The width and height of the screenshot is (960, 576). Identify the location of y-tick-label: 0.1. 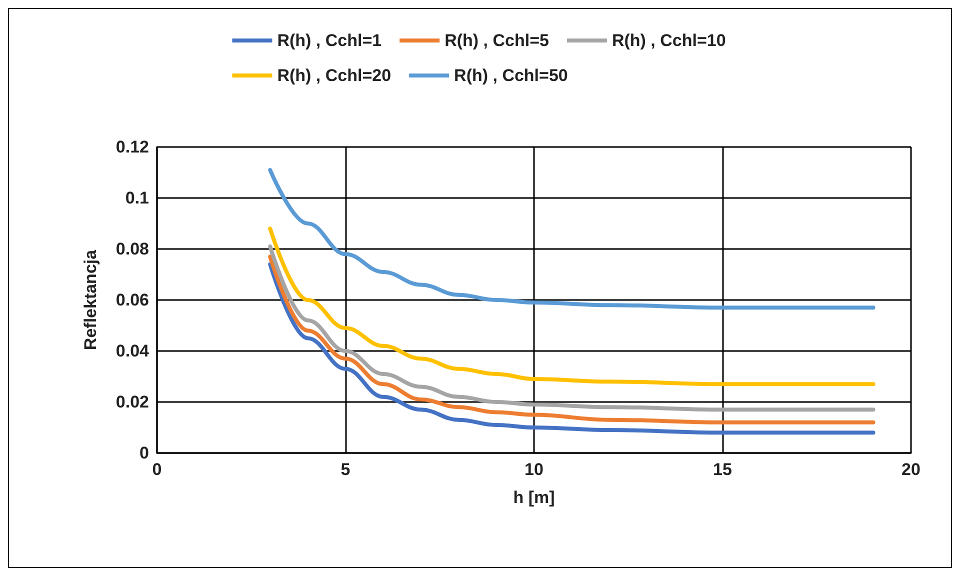
(137, 198).